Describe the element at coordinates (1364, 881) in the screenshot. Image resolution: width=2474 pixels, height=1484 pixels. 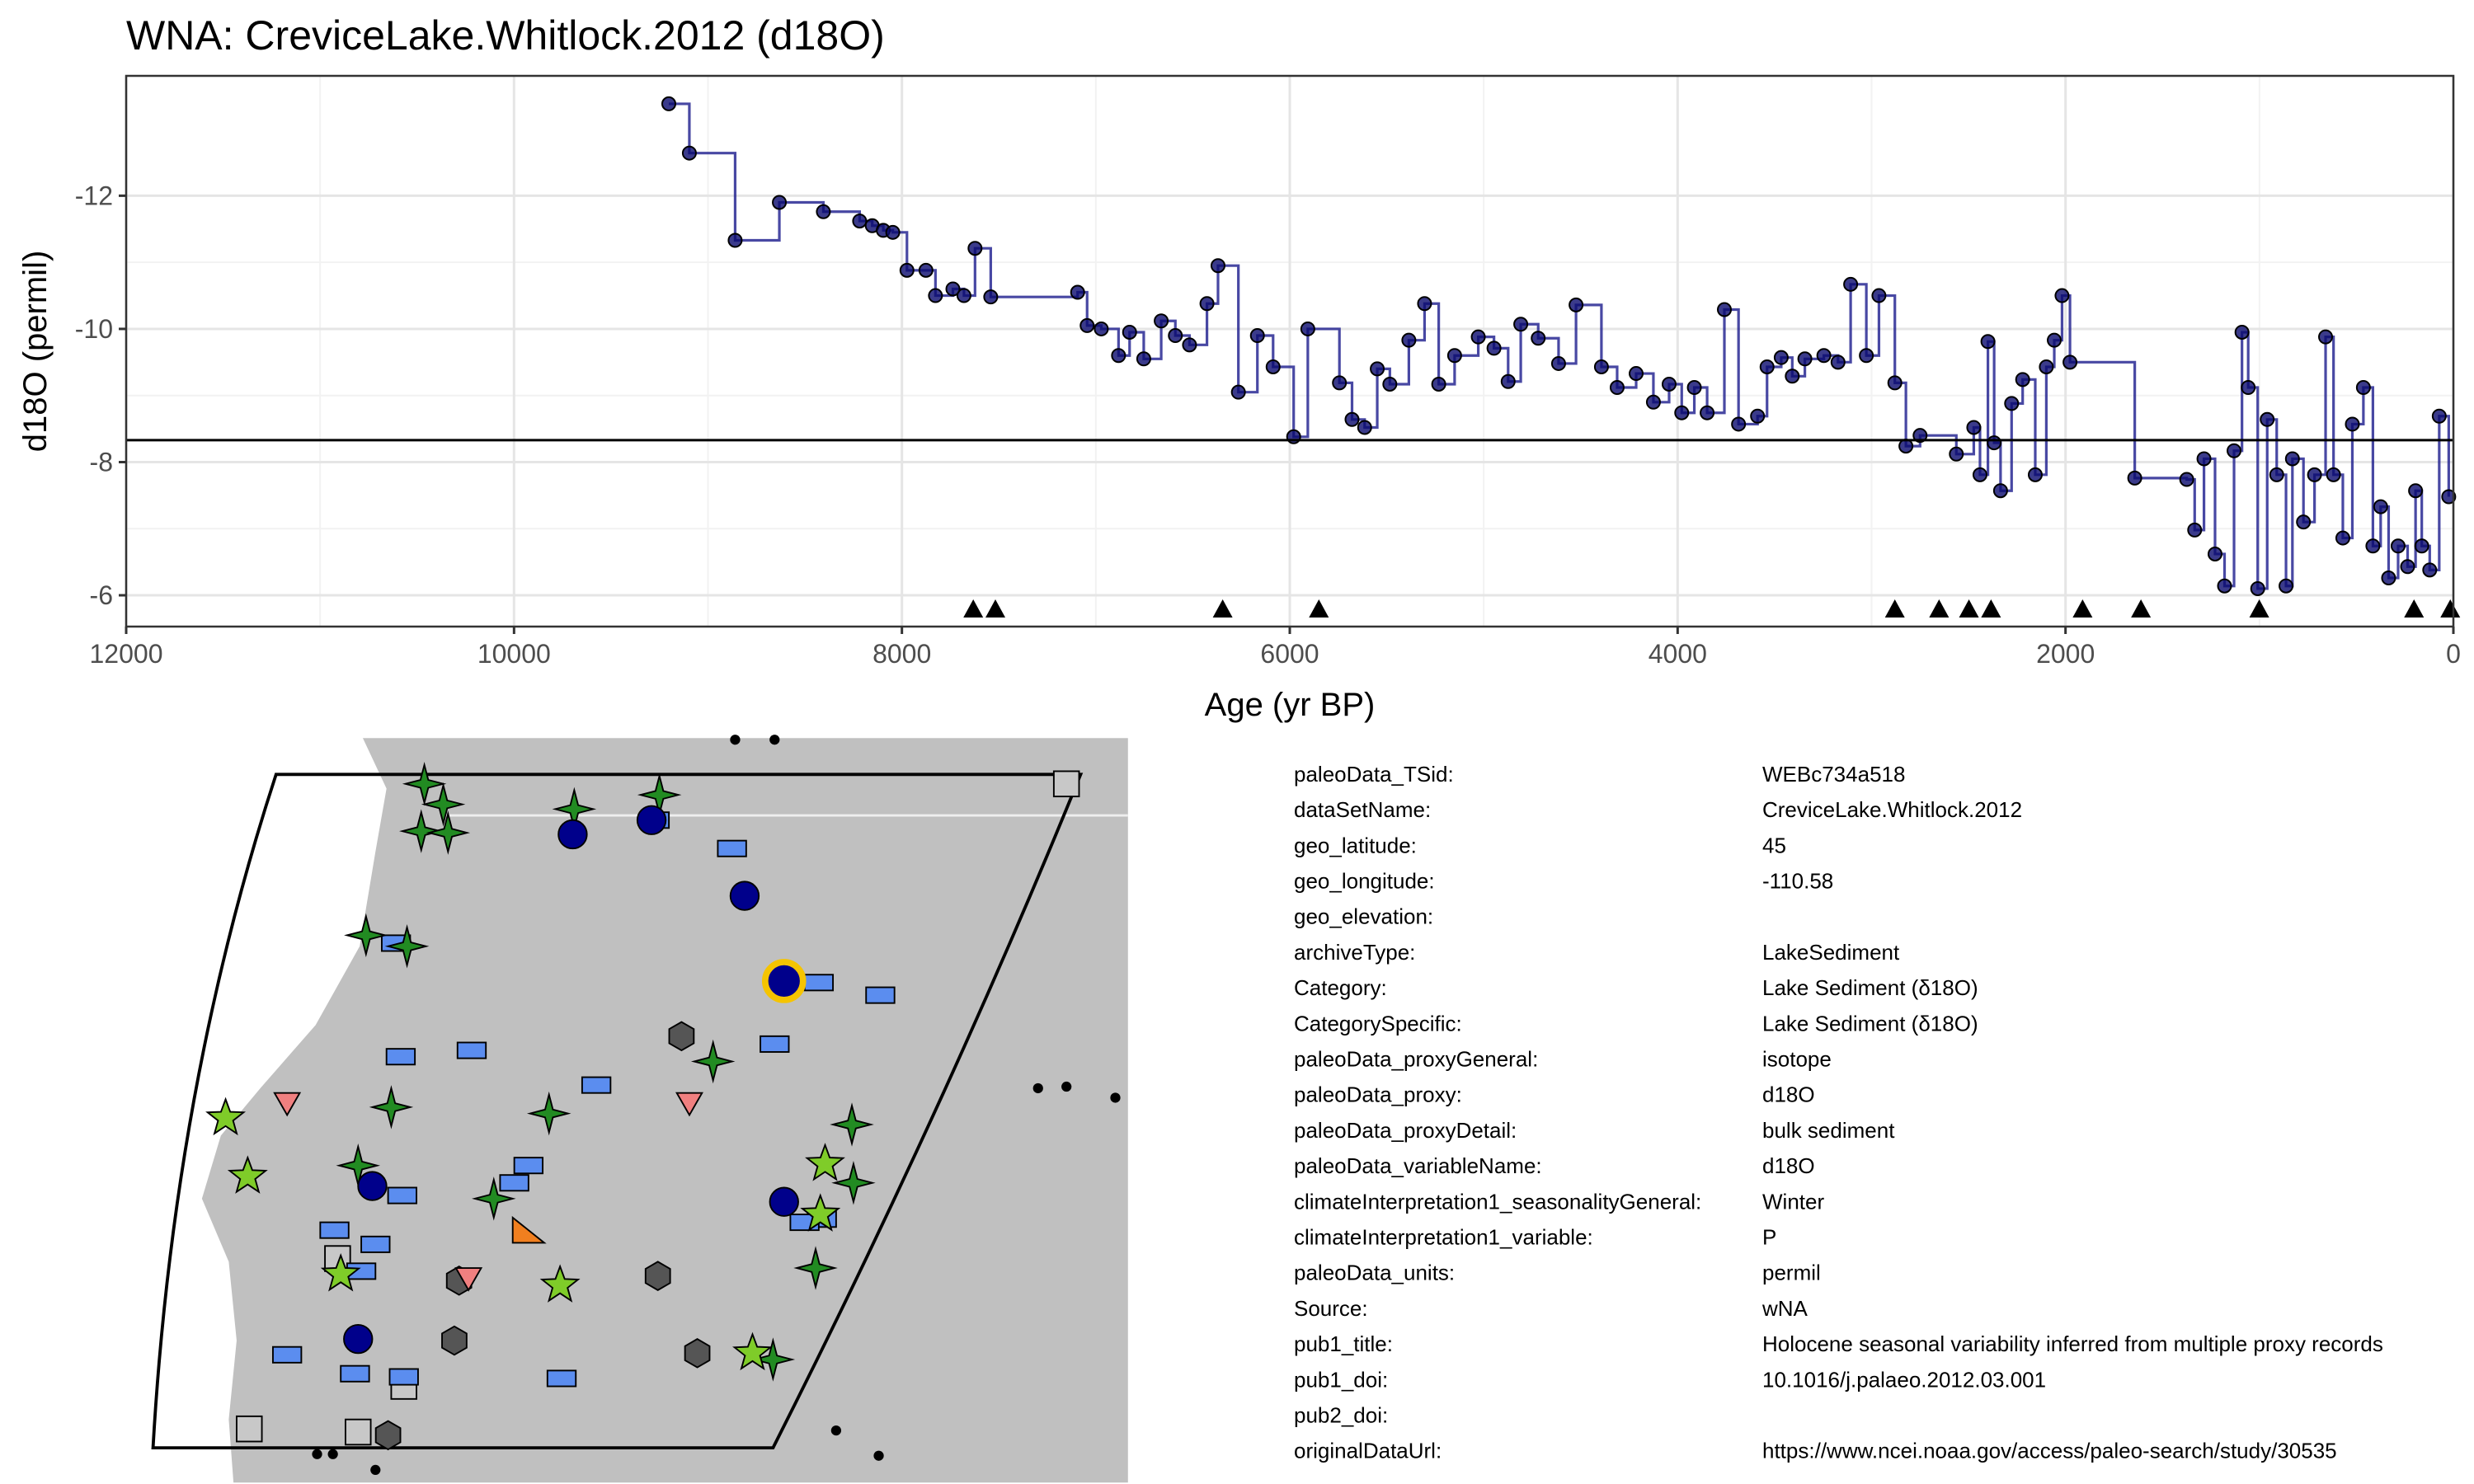
I see `metadata-key: geo_longitude:` at that location.